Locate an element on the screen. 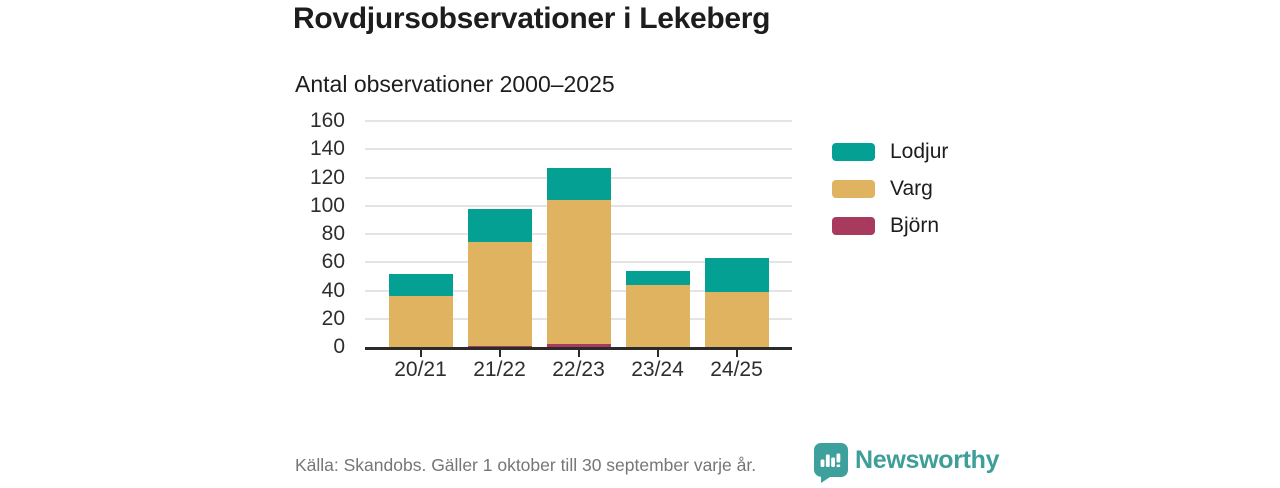 The width and height of the screenshot is (1280, 488). x-tick-label: 20/21 is located at coordinates (420, 369).